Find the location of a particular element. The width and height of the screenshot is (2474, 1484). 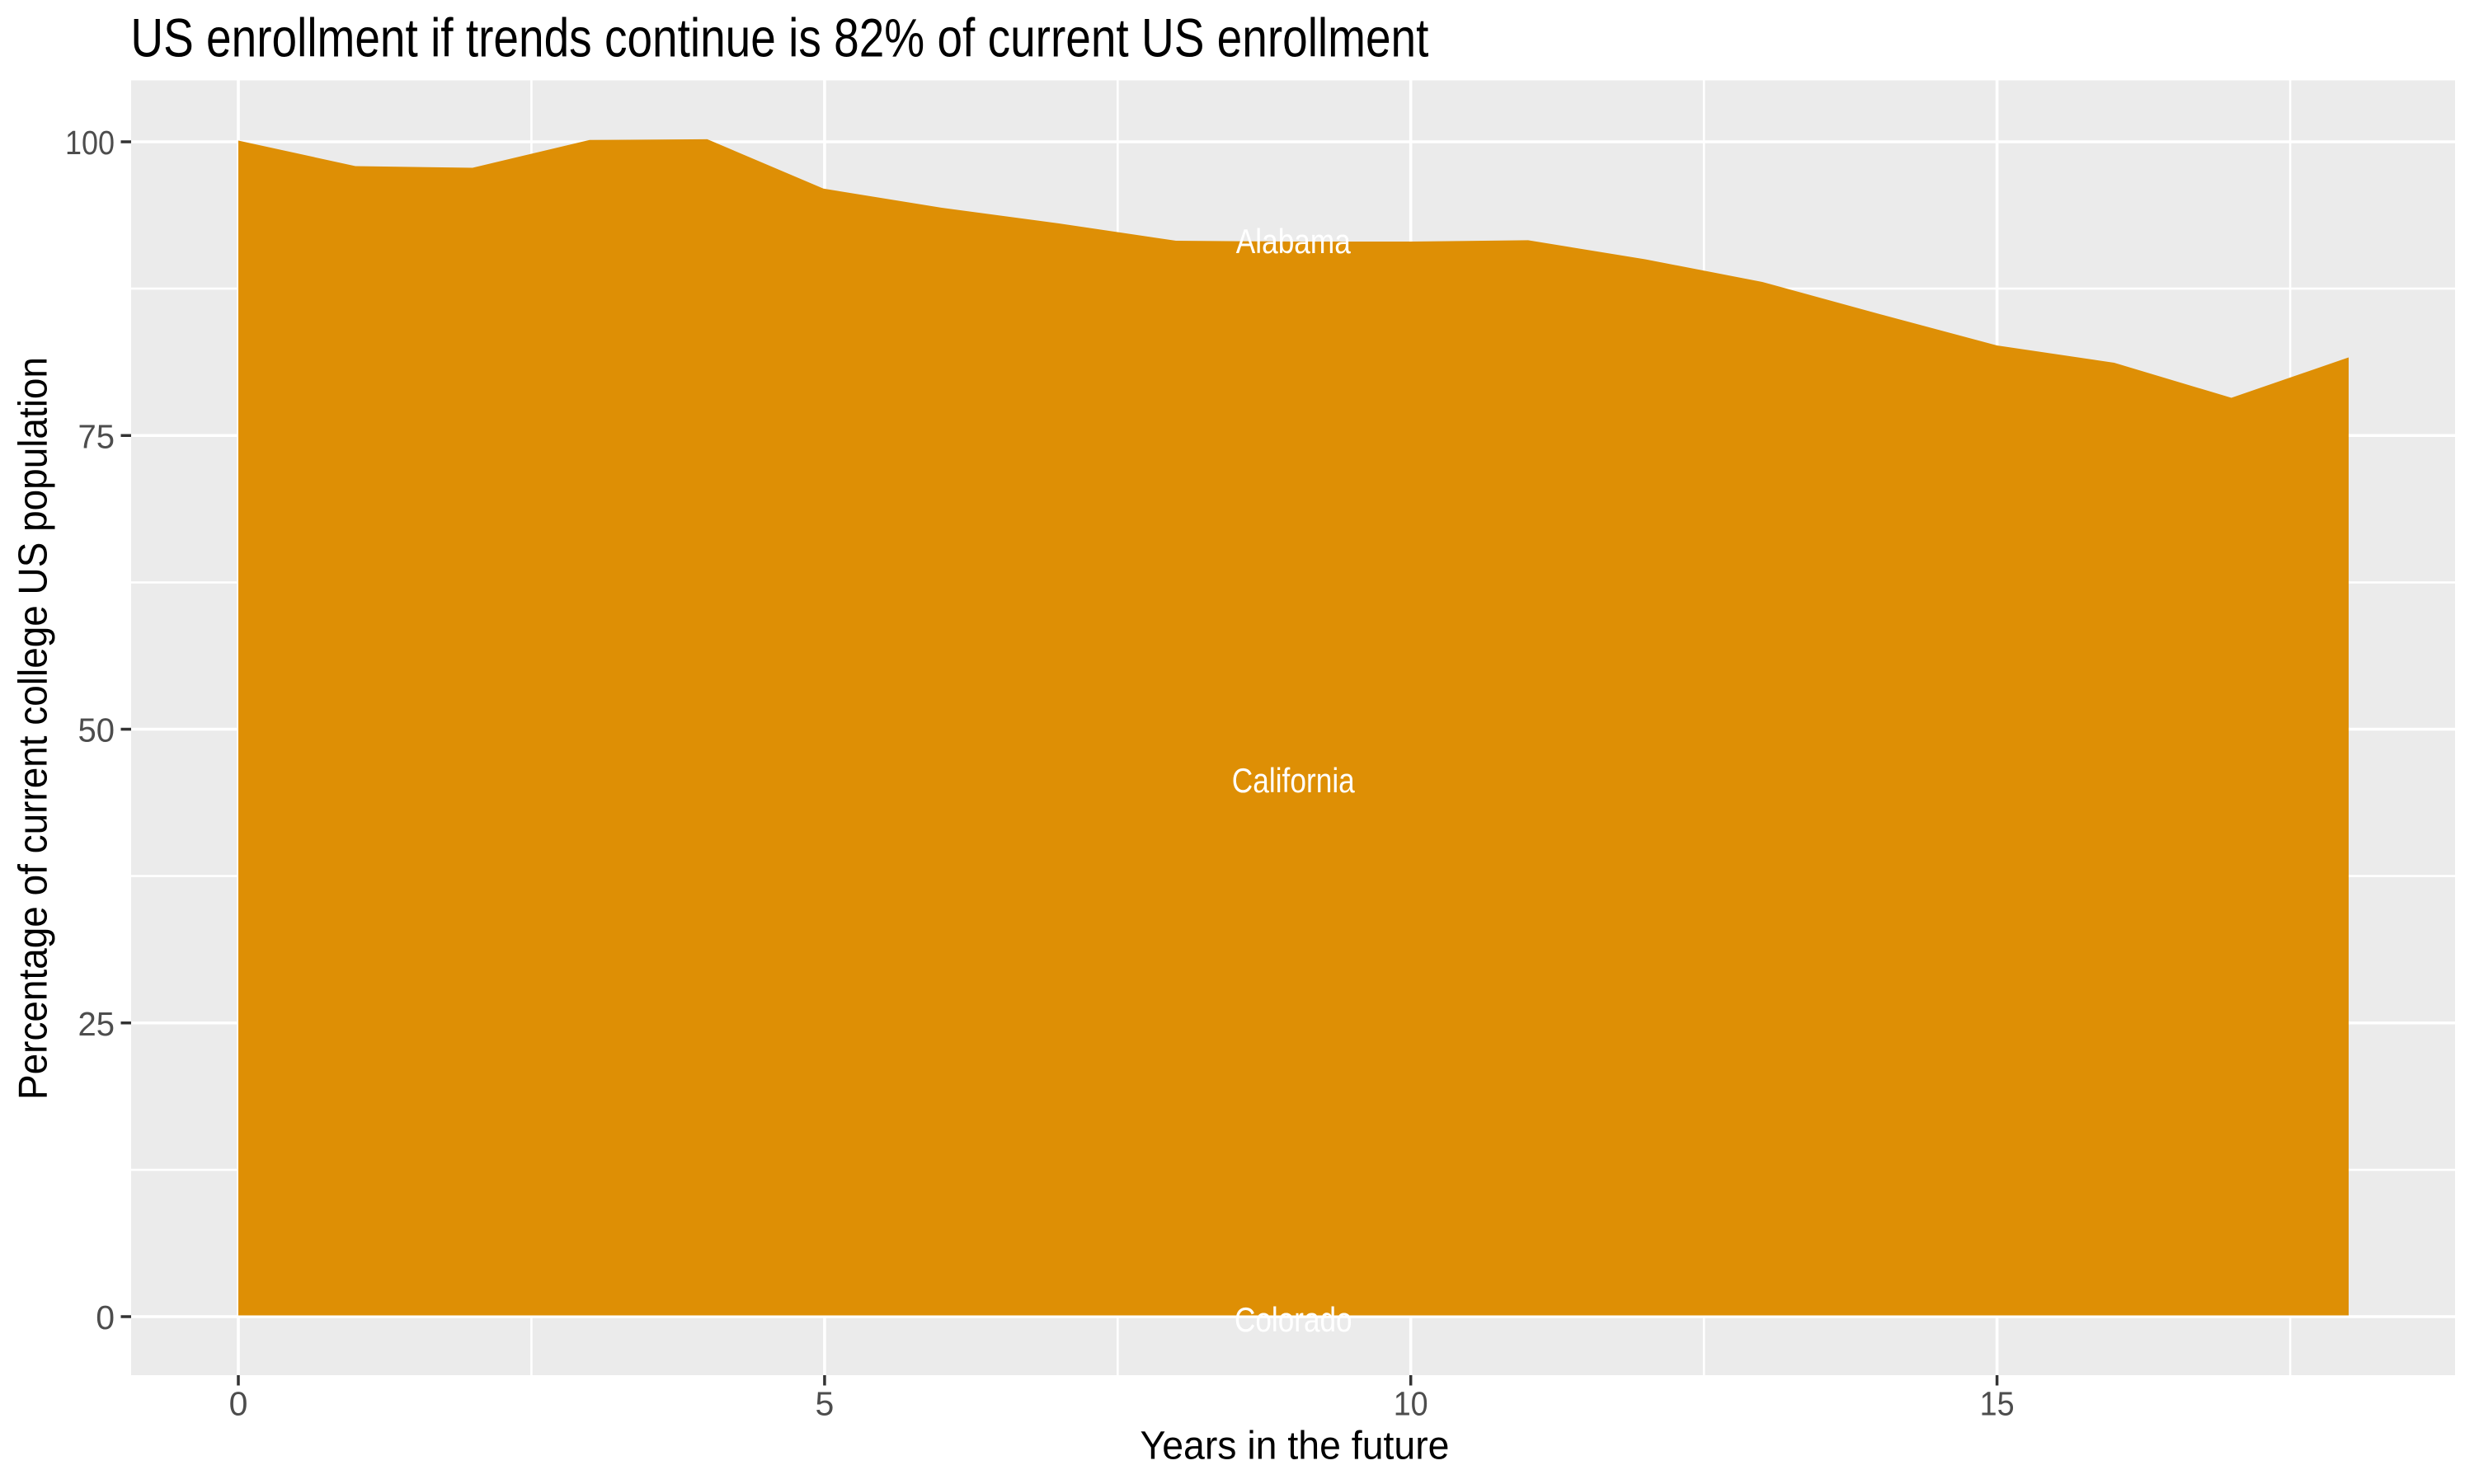

svg-text: Years in the future is located at coordinates (1295, 1445).